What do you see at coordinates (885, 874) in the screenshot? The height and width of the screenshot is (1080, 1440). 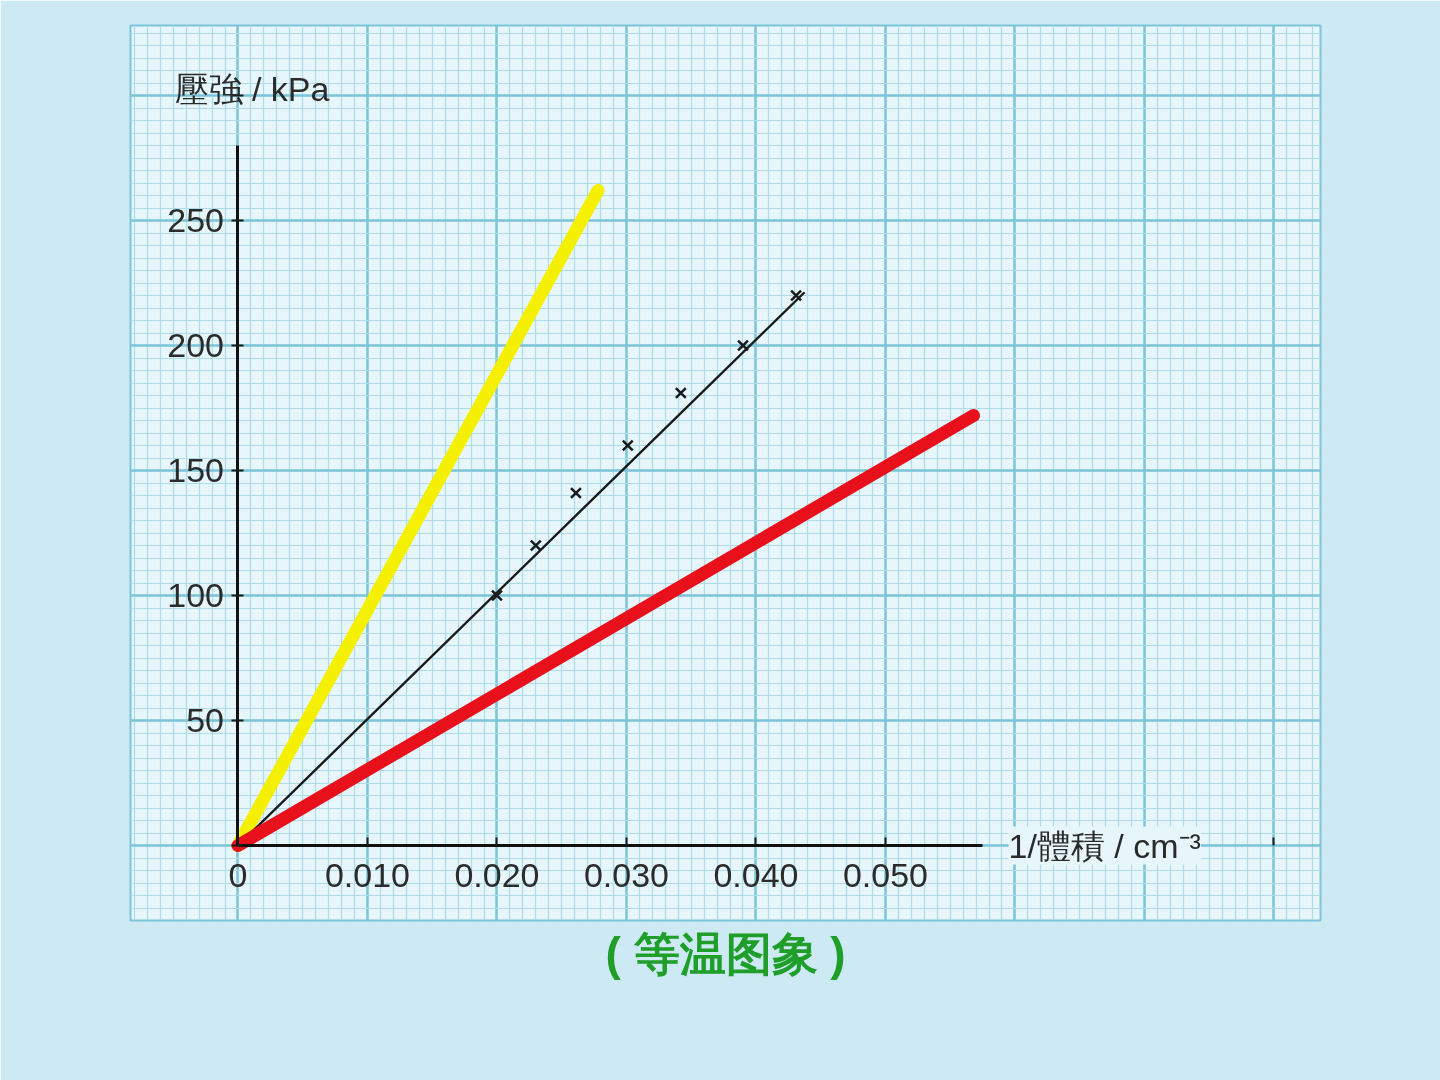 I see `x-tick-label: 0.050` at bounding box center [885, 874].